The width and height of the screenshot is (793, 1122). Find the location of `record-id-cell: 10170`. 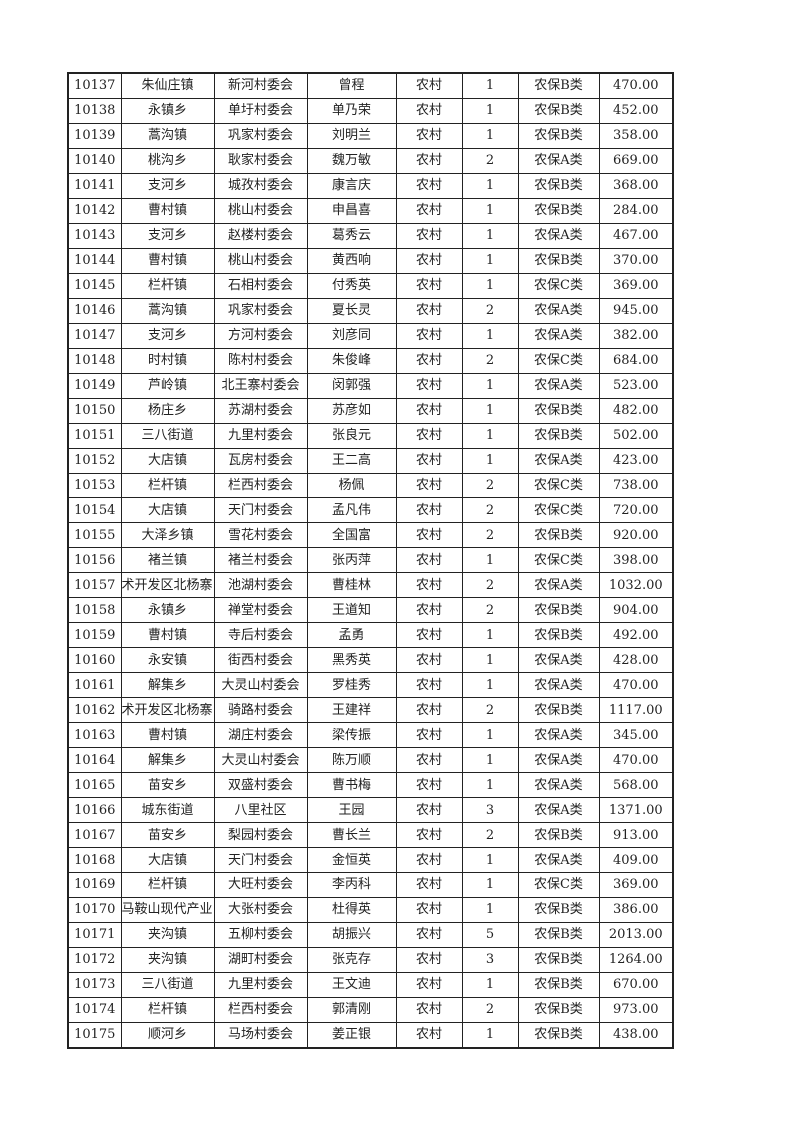

record-id-cell: 10170 is located at coordinates (94, 909).